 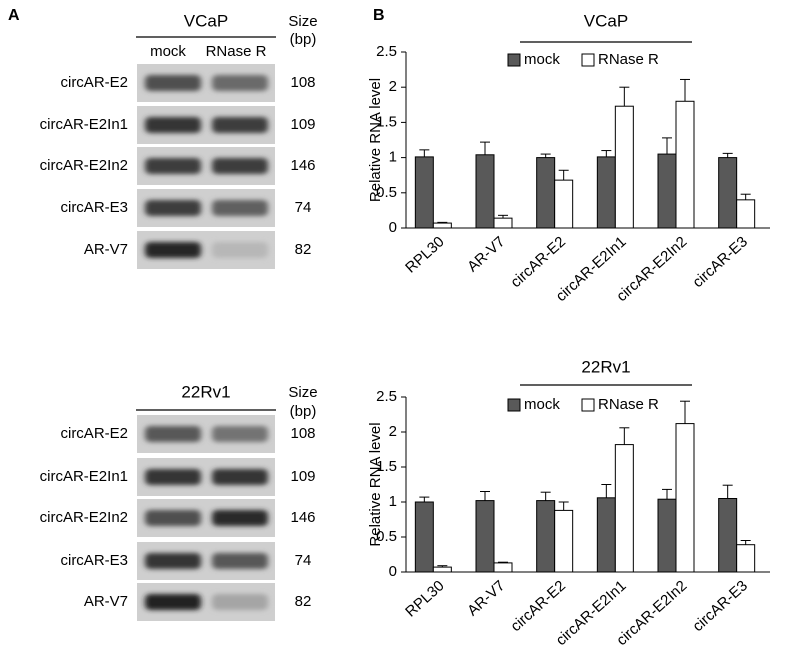 What do you see at coordinates (14, 15) in the screenshot?
I see `panel-label: A` at bounding box center [14, 15].